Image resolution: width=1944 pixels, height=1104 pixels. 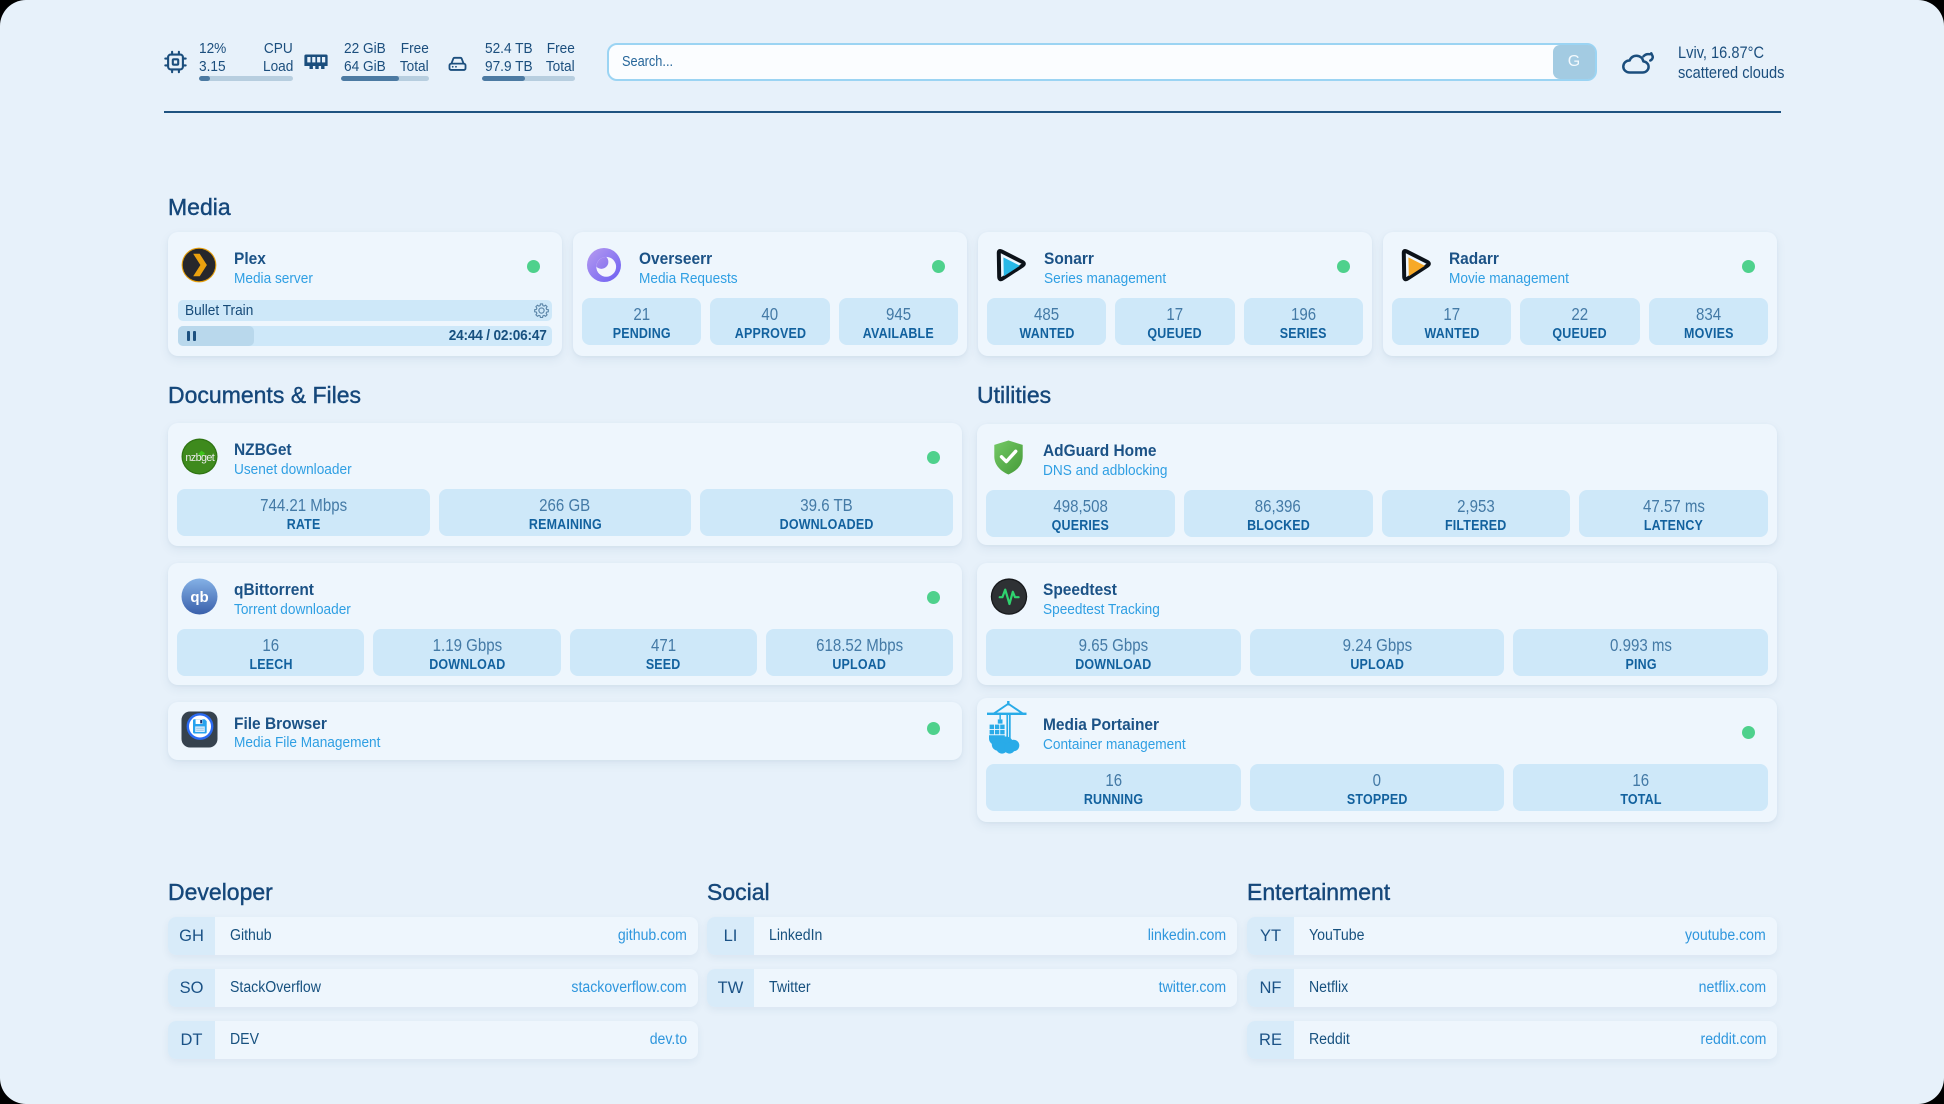 What do you see at coordinates (199, 458) in the screenshot?
I see `svg-text: nzbget` at bounding box center [199, 458].